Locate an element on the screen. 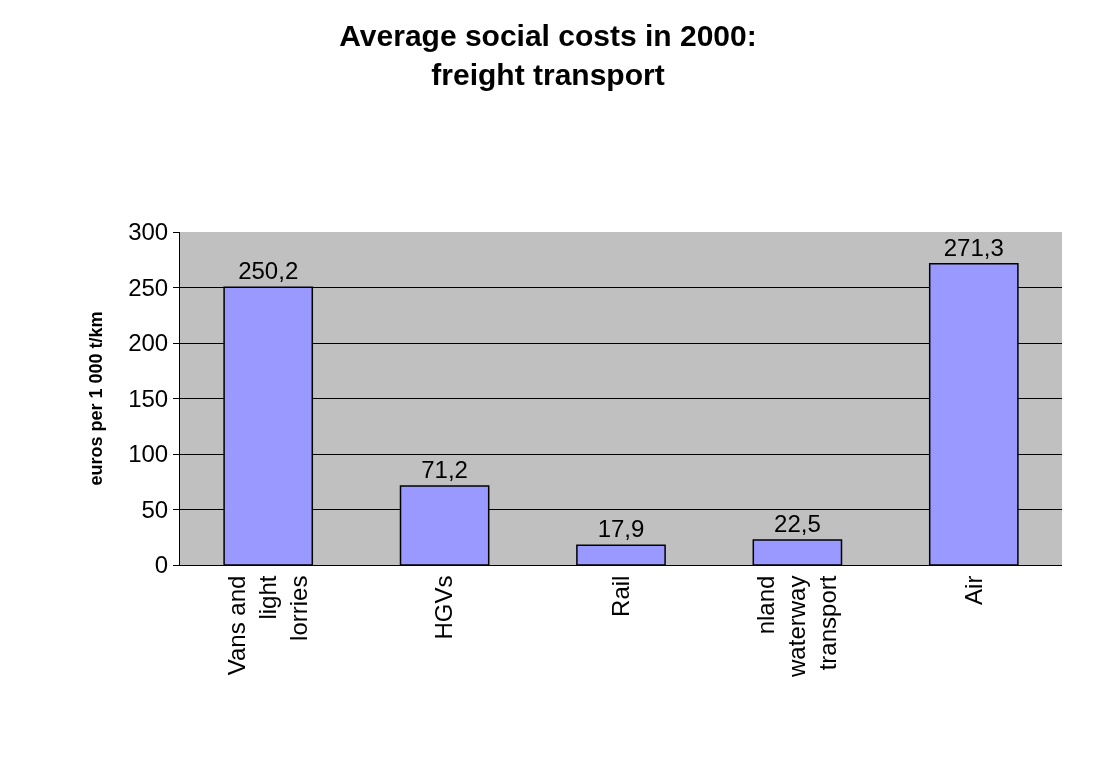 The image size is (1096, 772). x-tick-label: Vans and light lorries is located at coordinates (267, 625).